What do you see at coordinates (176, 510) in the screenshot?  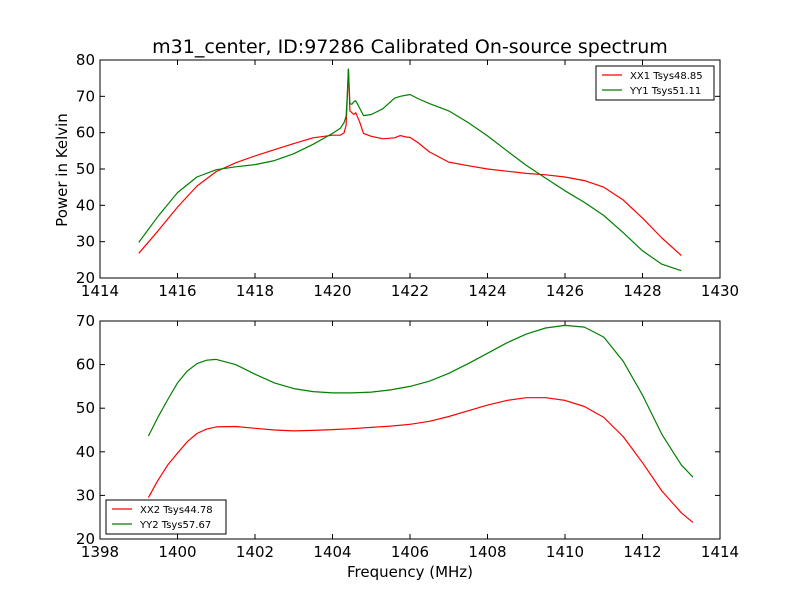 I see `legend-label: XX2 Tsys44.78` at bounding box center [176, 510].